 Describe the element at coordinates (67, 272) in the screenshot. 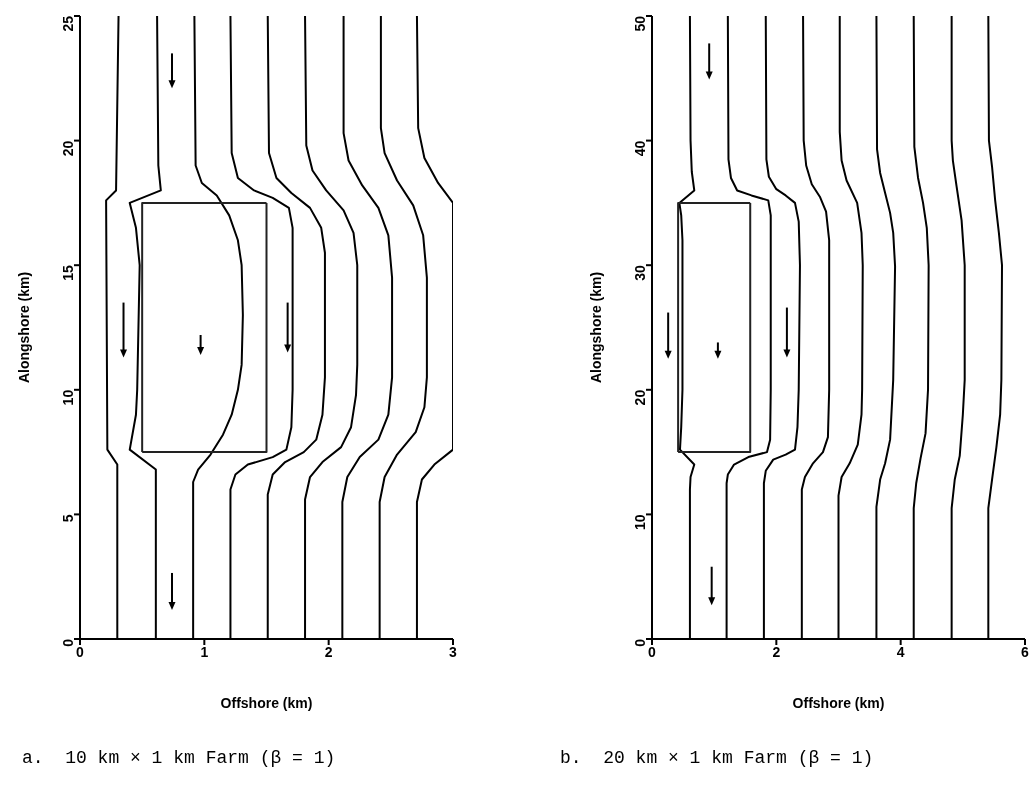

I see `y-tick-label: 15` at that location.